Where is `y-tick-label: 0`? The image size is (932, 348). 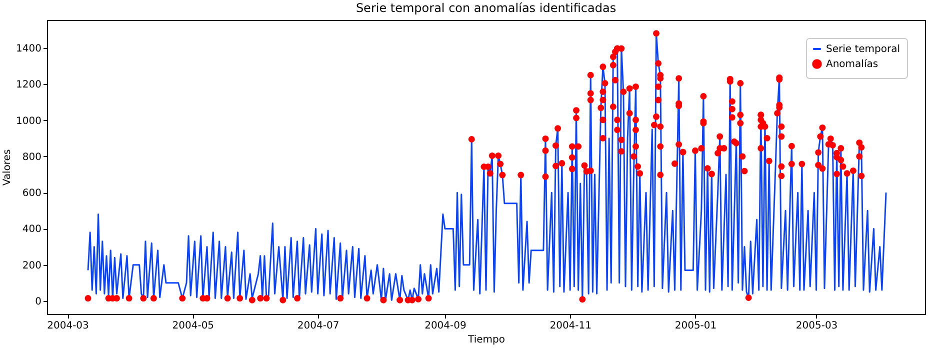
y-tick-label: 0 is located at coordinates (38, 302).